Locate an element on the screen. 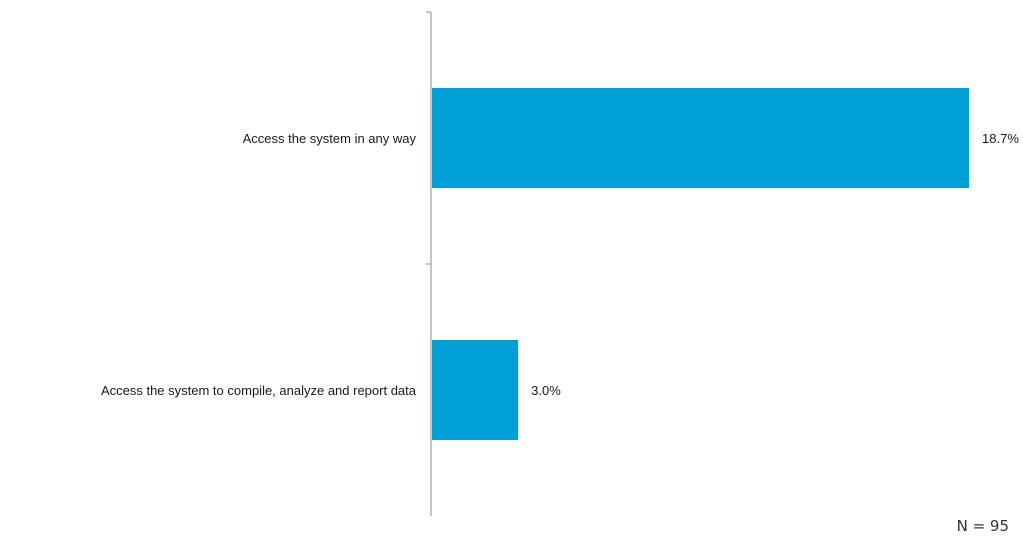 The height and width of the screenshot is (540, 1023). sample-size-note: N = 95 is located at coordinates (982, 526).